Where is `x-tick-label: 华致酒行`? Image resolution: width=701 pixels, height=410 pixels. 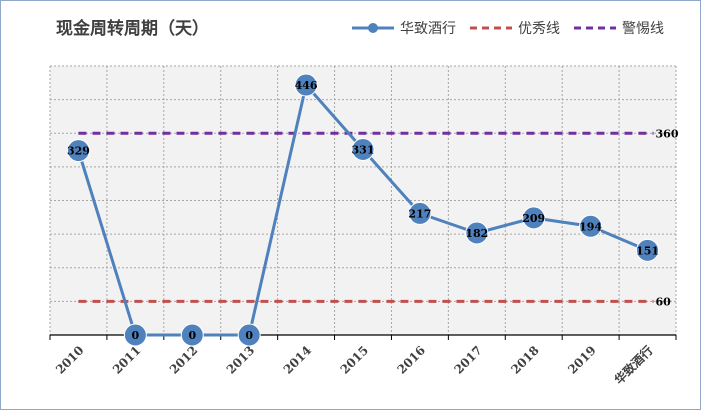 x-tick-label: 华致酒行 is located at coordinates (633, 365).